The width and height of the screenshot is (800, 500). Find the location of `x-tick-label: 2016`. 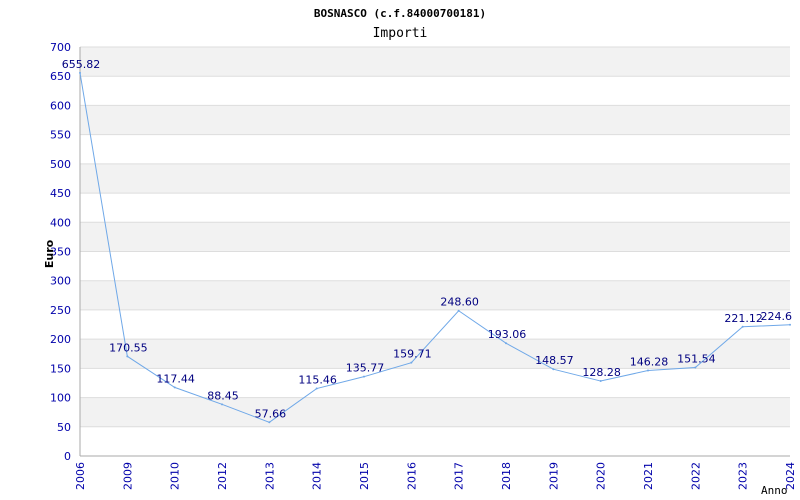

x-tick-label: 2016 is located at coordinates (411, 476).